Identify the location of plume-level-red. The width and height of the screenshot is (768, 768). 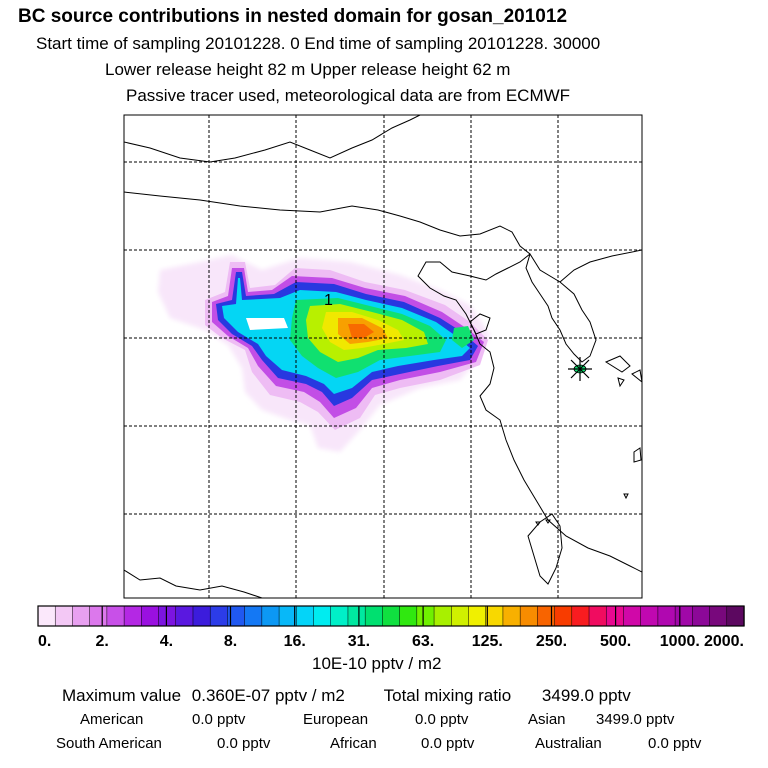
(361, 331).